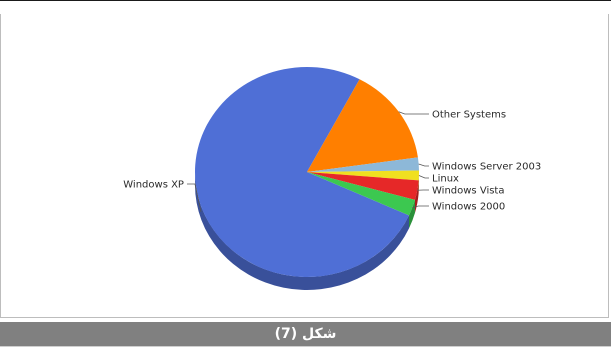 This screenshot has width=611, height=353. Describe the element at coordinates (305, 346) in the screenshot. I see `divider` at that location.